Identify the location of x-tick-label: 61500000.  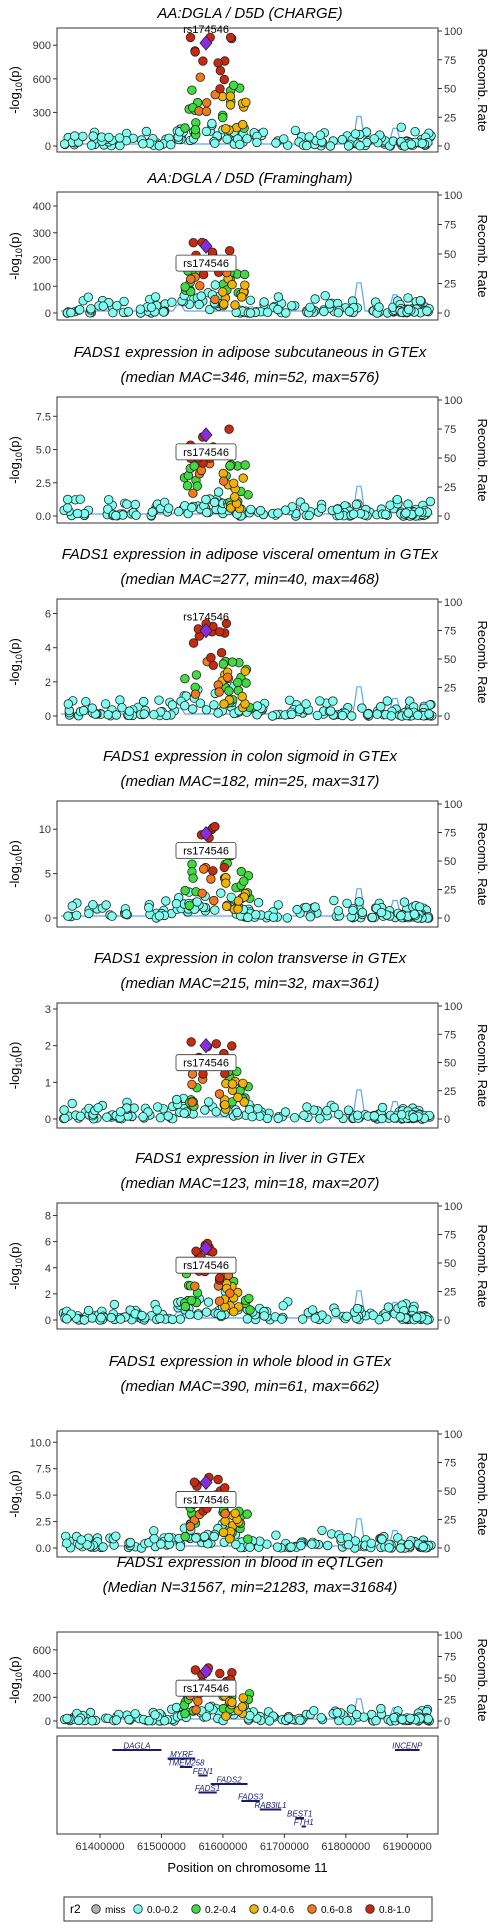
(161, 1847).